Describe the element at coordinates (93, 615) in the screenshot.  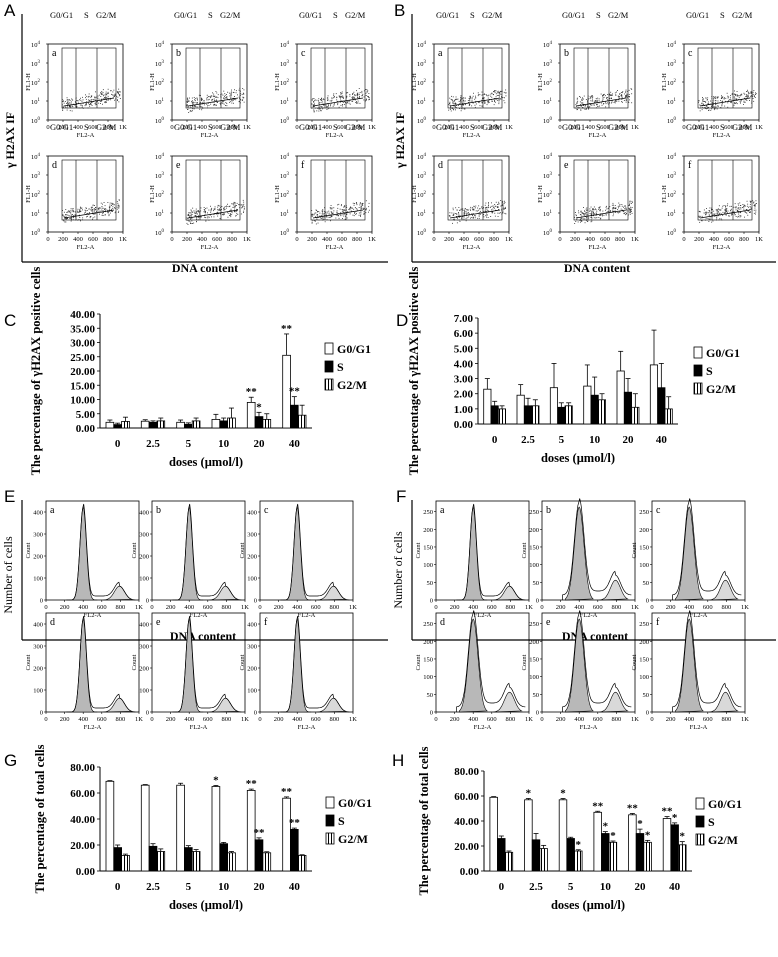
I see `x-axis-label: FL2-A` at that location.